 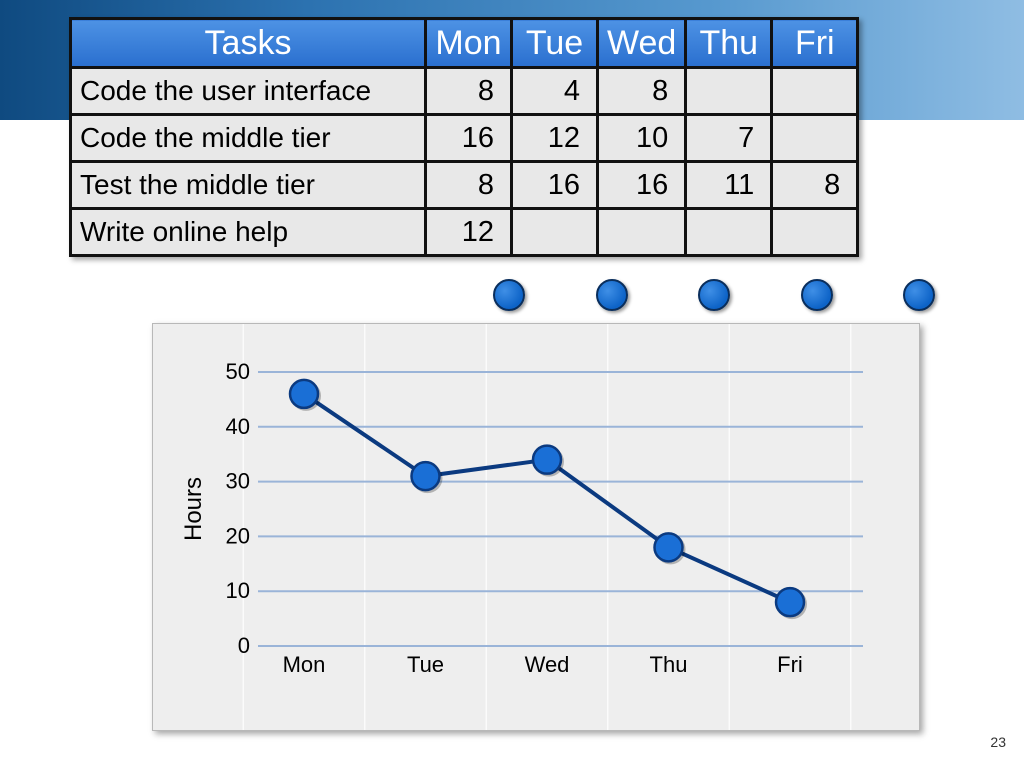 I want to click on hours-cell: 11, so click(x=729, y=185).